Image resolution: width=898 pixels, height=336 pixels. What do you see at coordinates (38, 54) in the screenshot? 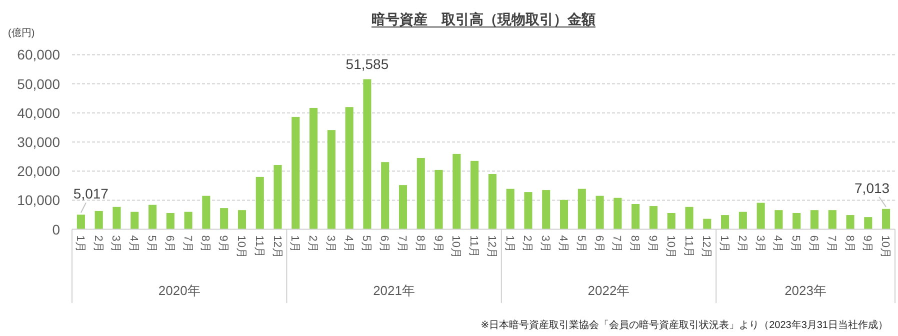
I see `y-tick-label: 60,000` at bounding box center [38, 54].